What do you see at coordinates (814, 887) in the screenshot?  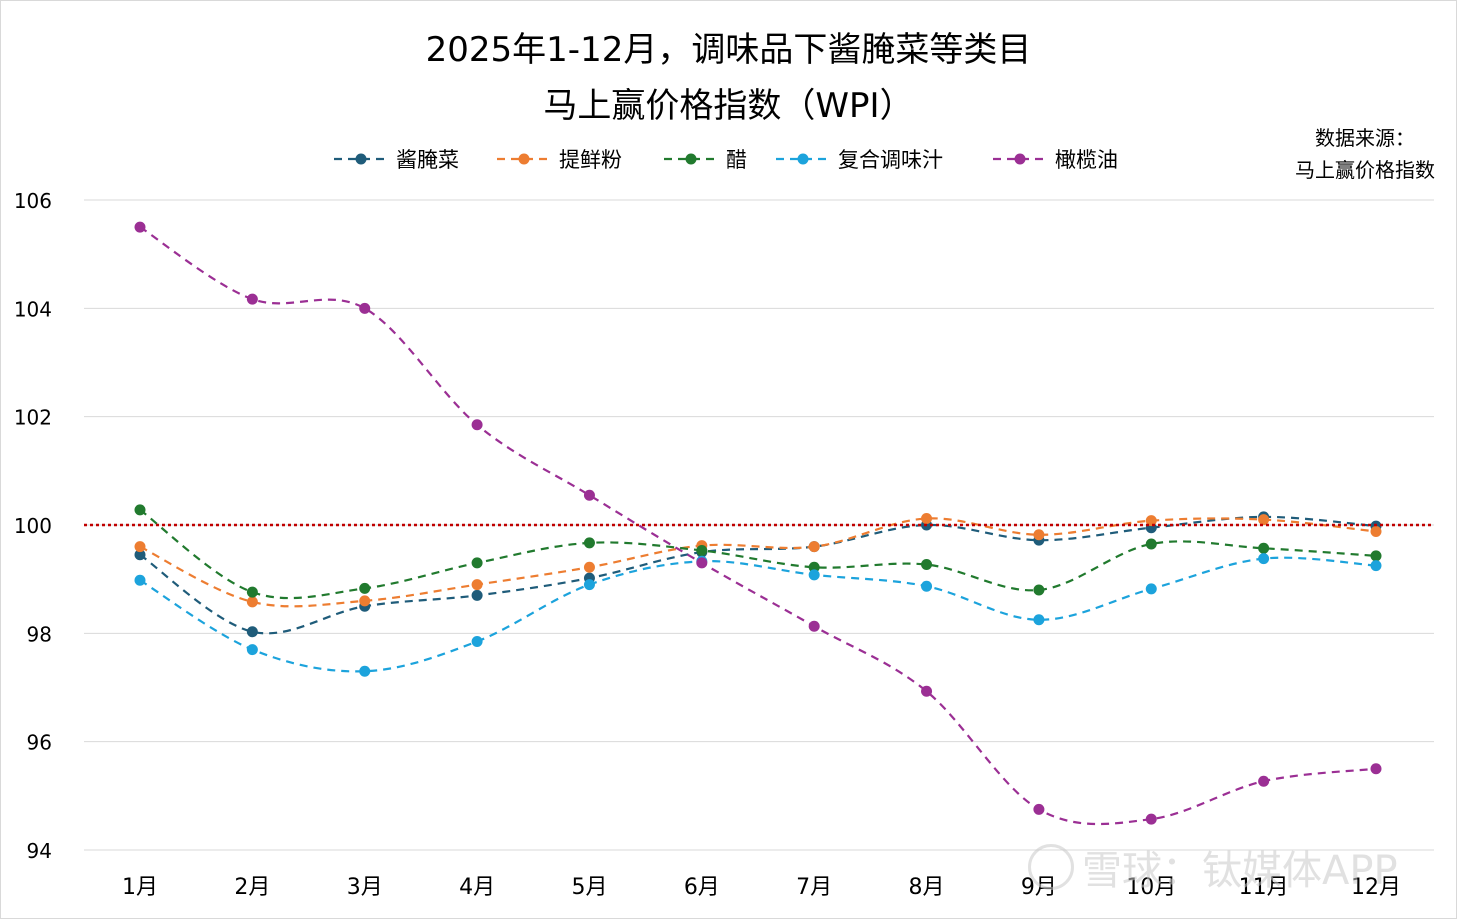 I see `x-tick-label: 7月` at bounding box center [814, 887].